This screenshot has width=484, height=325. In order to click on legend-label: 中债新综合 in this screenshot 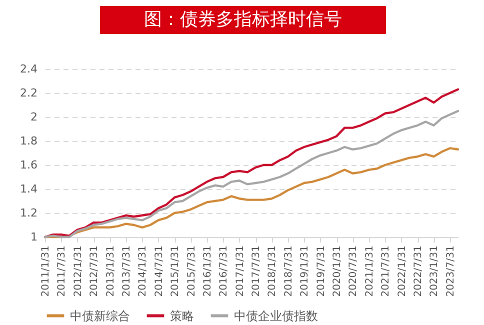, I will do `click(100, 315)`.